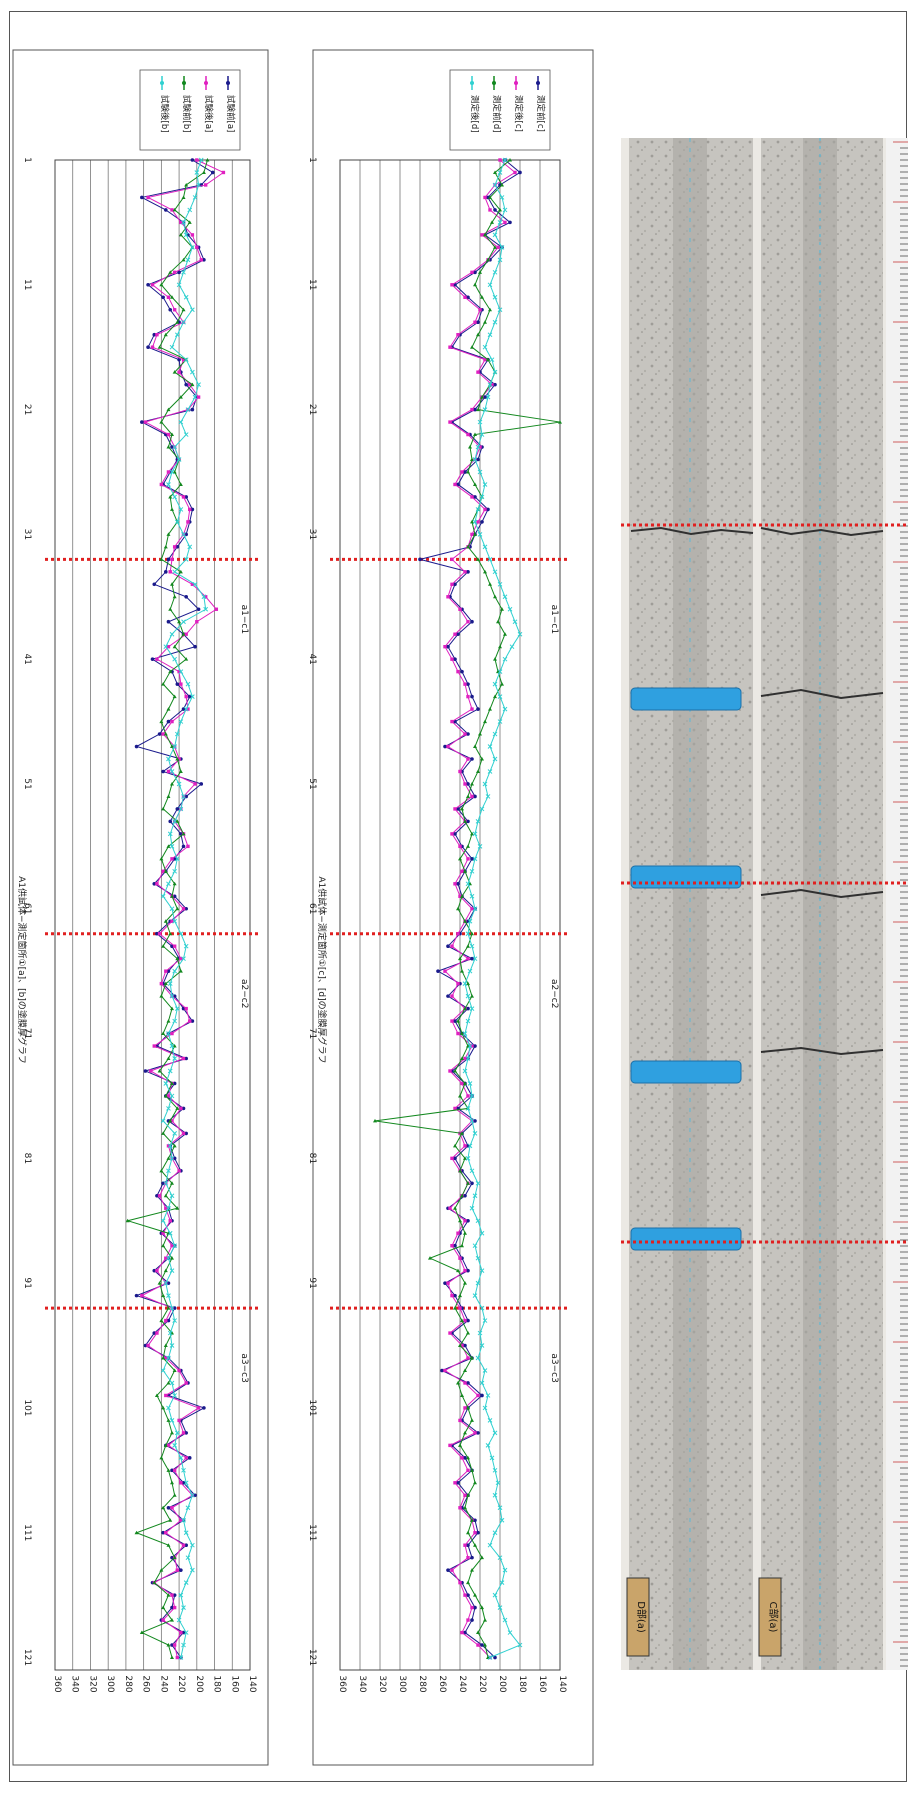 The height and width of the screenshot is (1793, 918). What do you see at coordinates (27, 658) in the screenshot?
I see `x-tick-label: 41` at bounding box center [27, 658].